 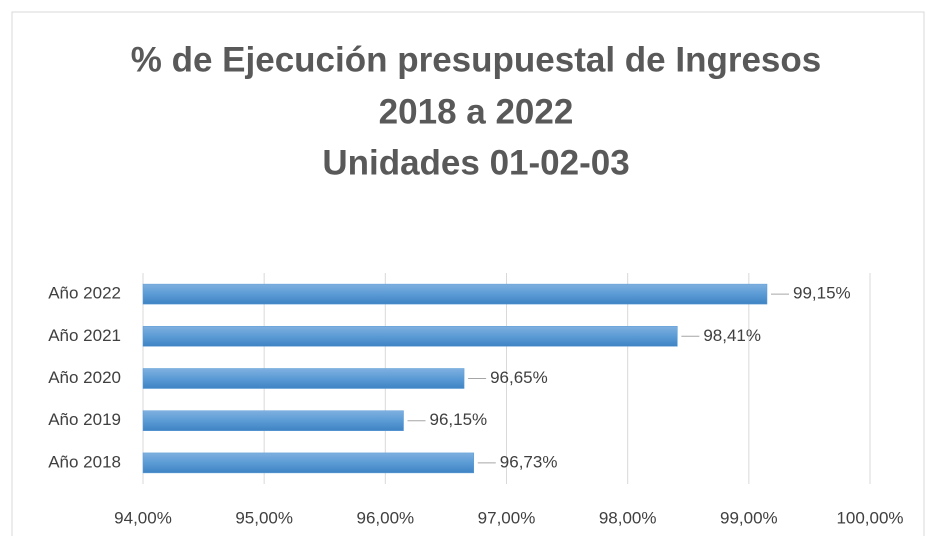 I want to click on x-tick-label: 96,00%, so click(x=385, y=517).